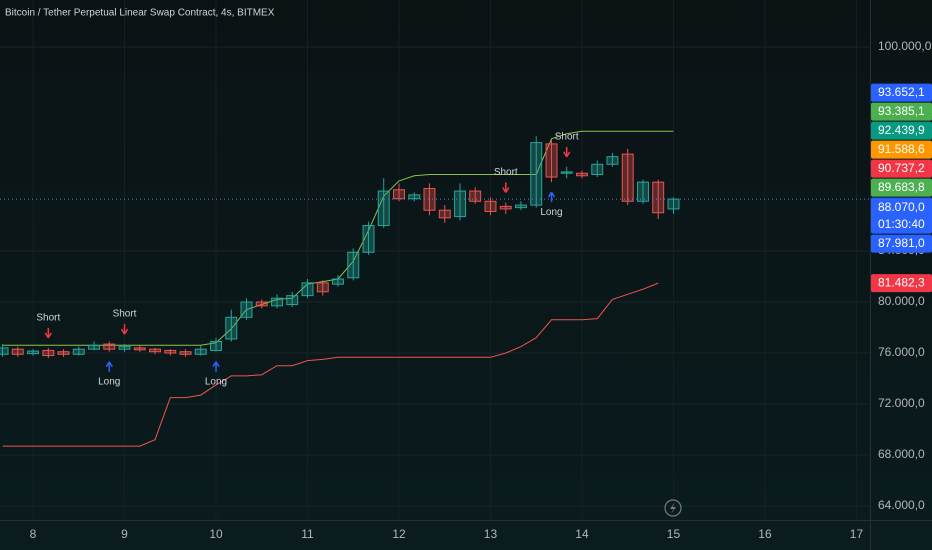 The height and width of the screenshot is (550, 932). Describe the element at coordinates (901, 207) in the screenshot. I see `price-tag-label: 88.070,0` at that location.